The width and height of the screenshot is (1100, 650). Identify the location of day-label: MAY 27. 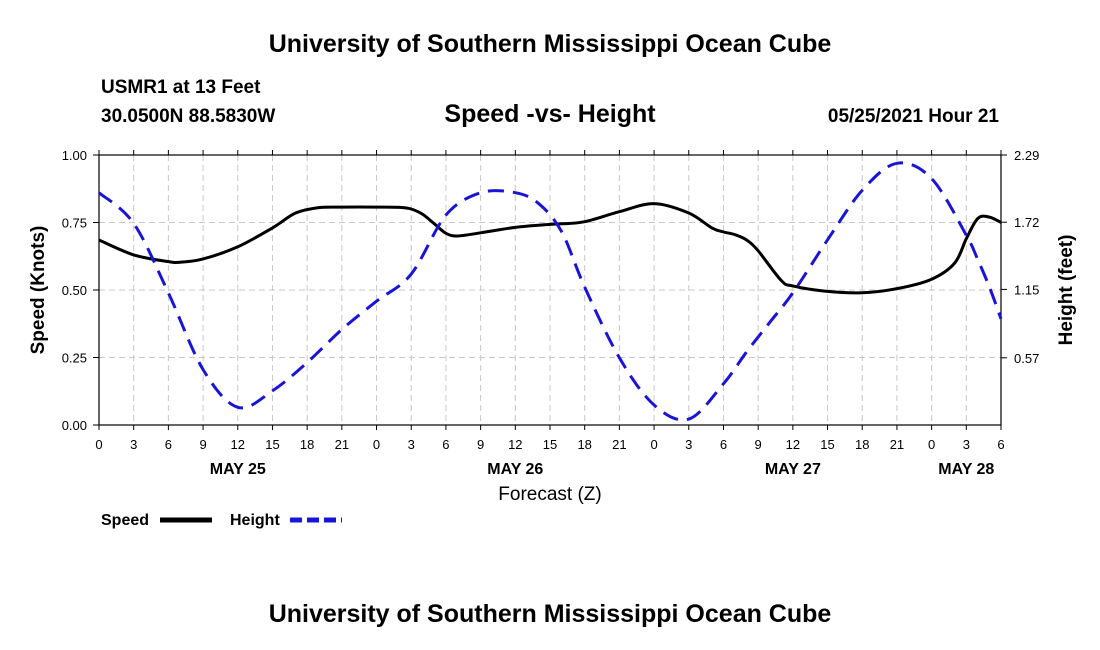
(793, 469).